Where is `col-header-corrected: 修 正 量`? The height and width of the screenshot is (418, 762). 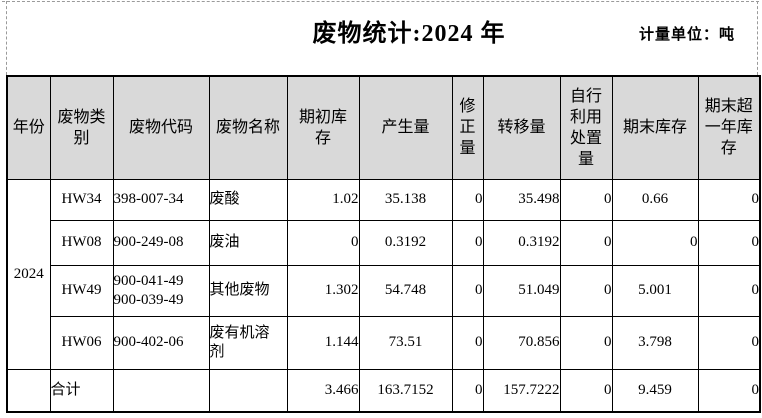 col-header-corrected: 修 正 量 is located at coordinates (467, 127).